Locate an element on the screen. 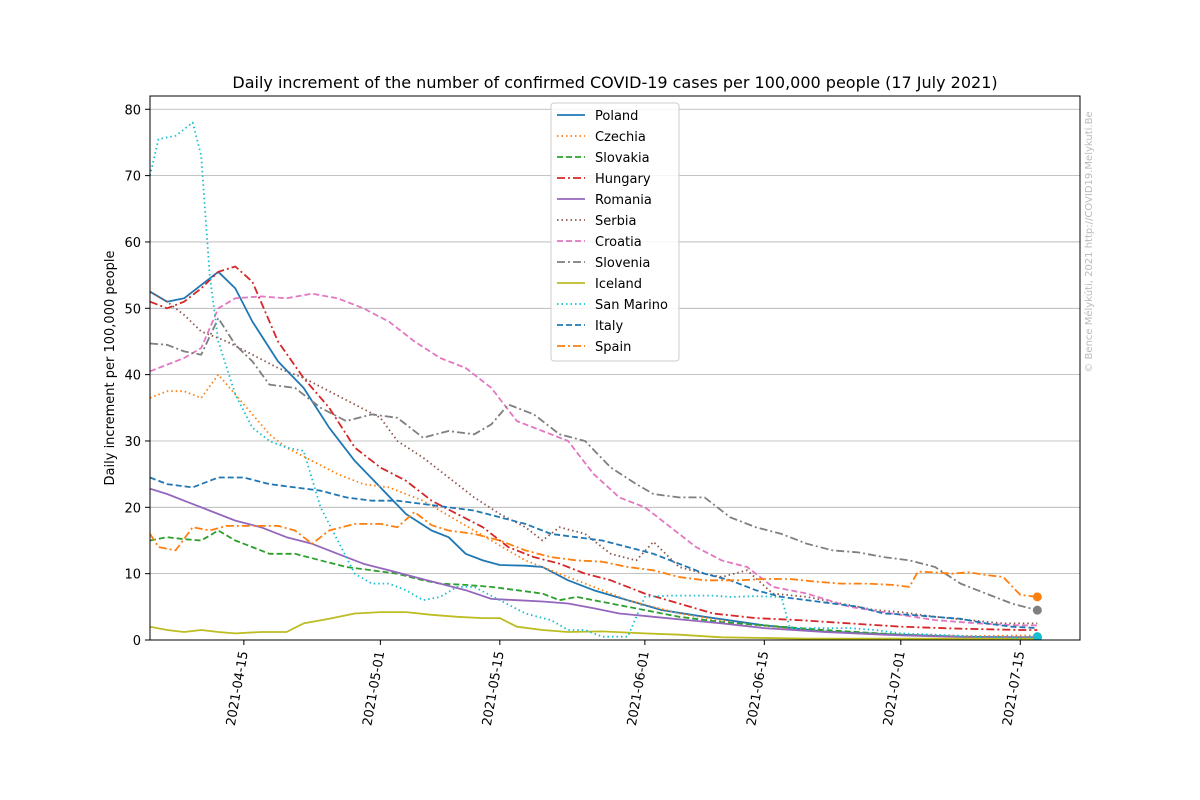  legend-box is located at coordinates (615, 232).